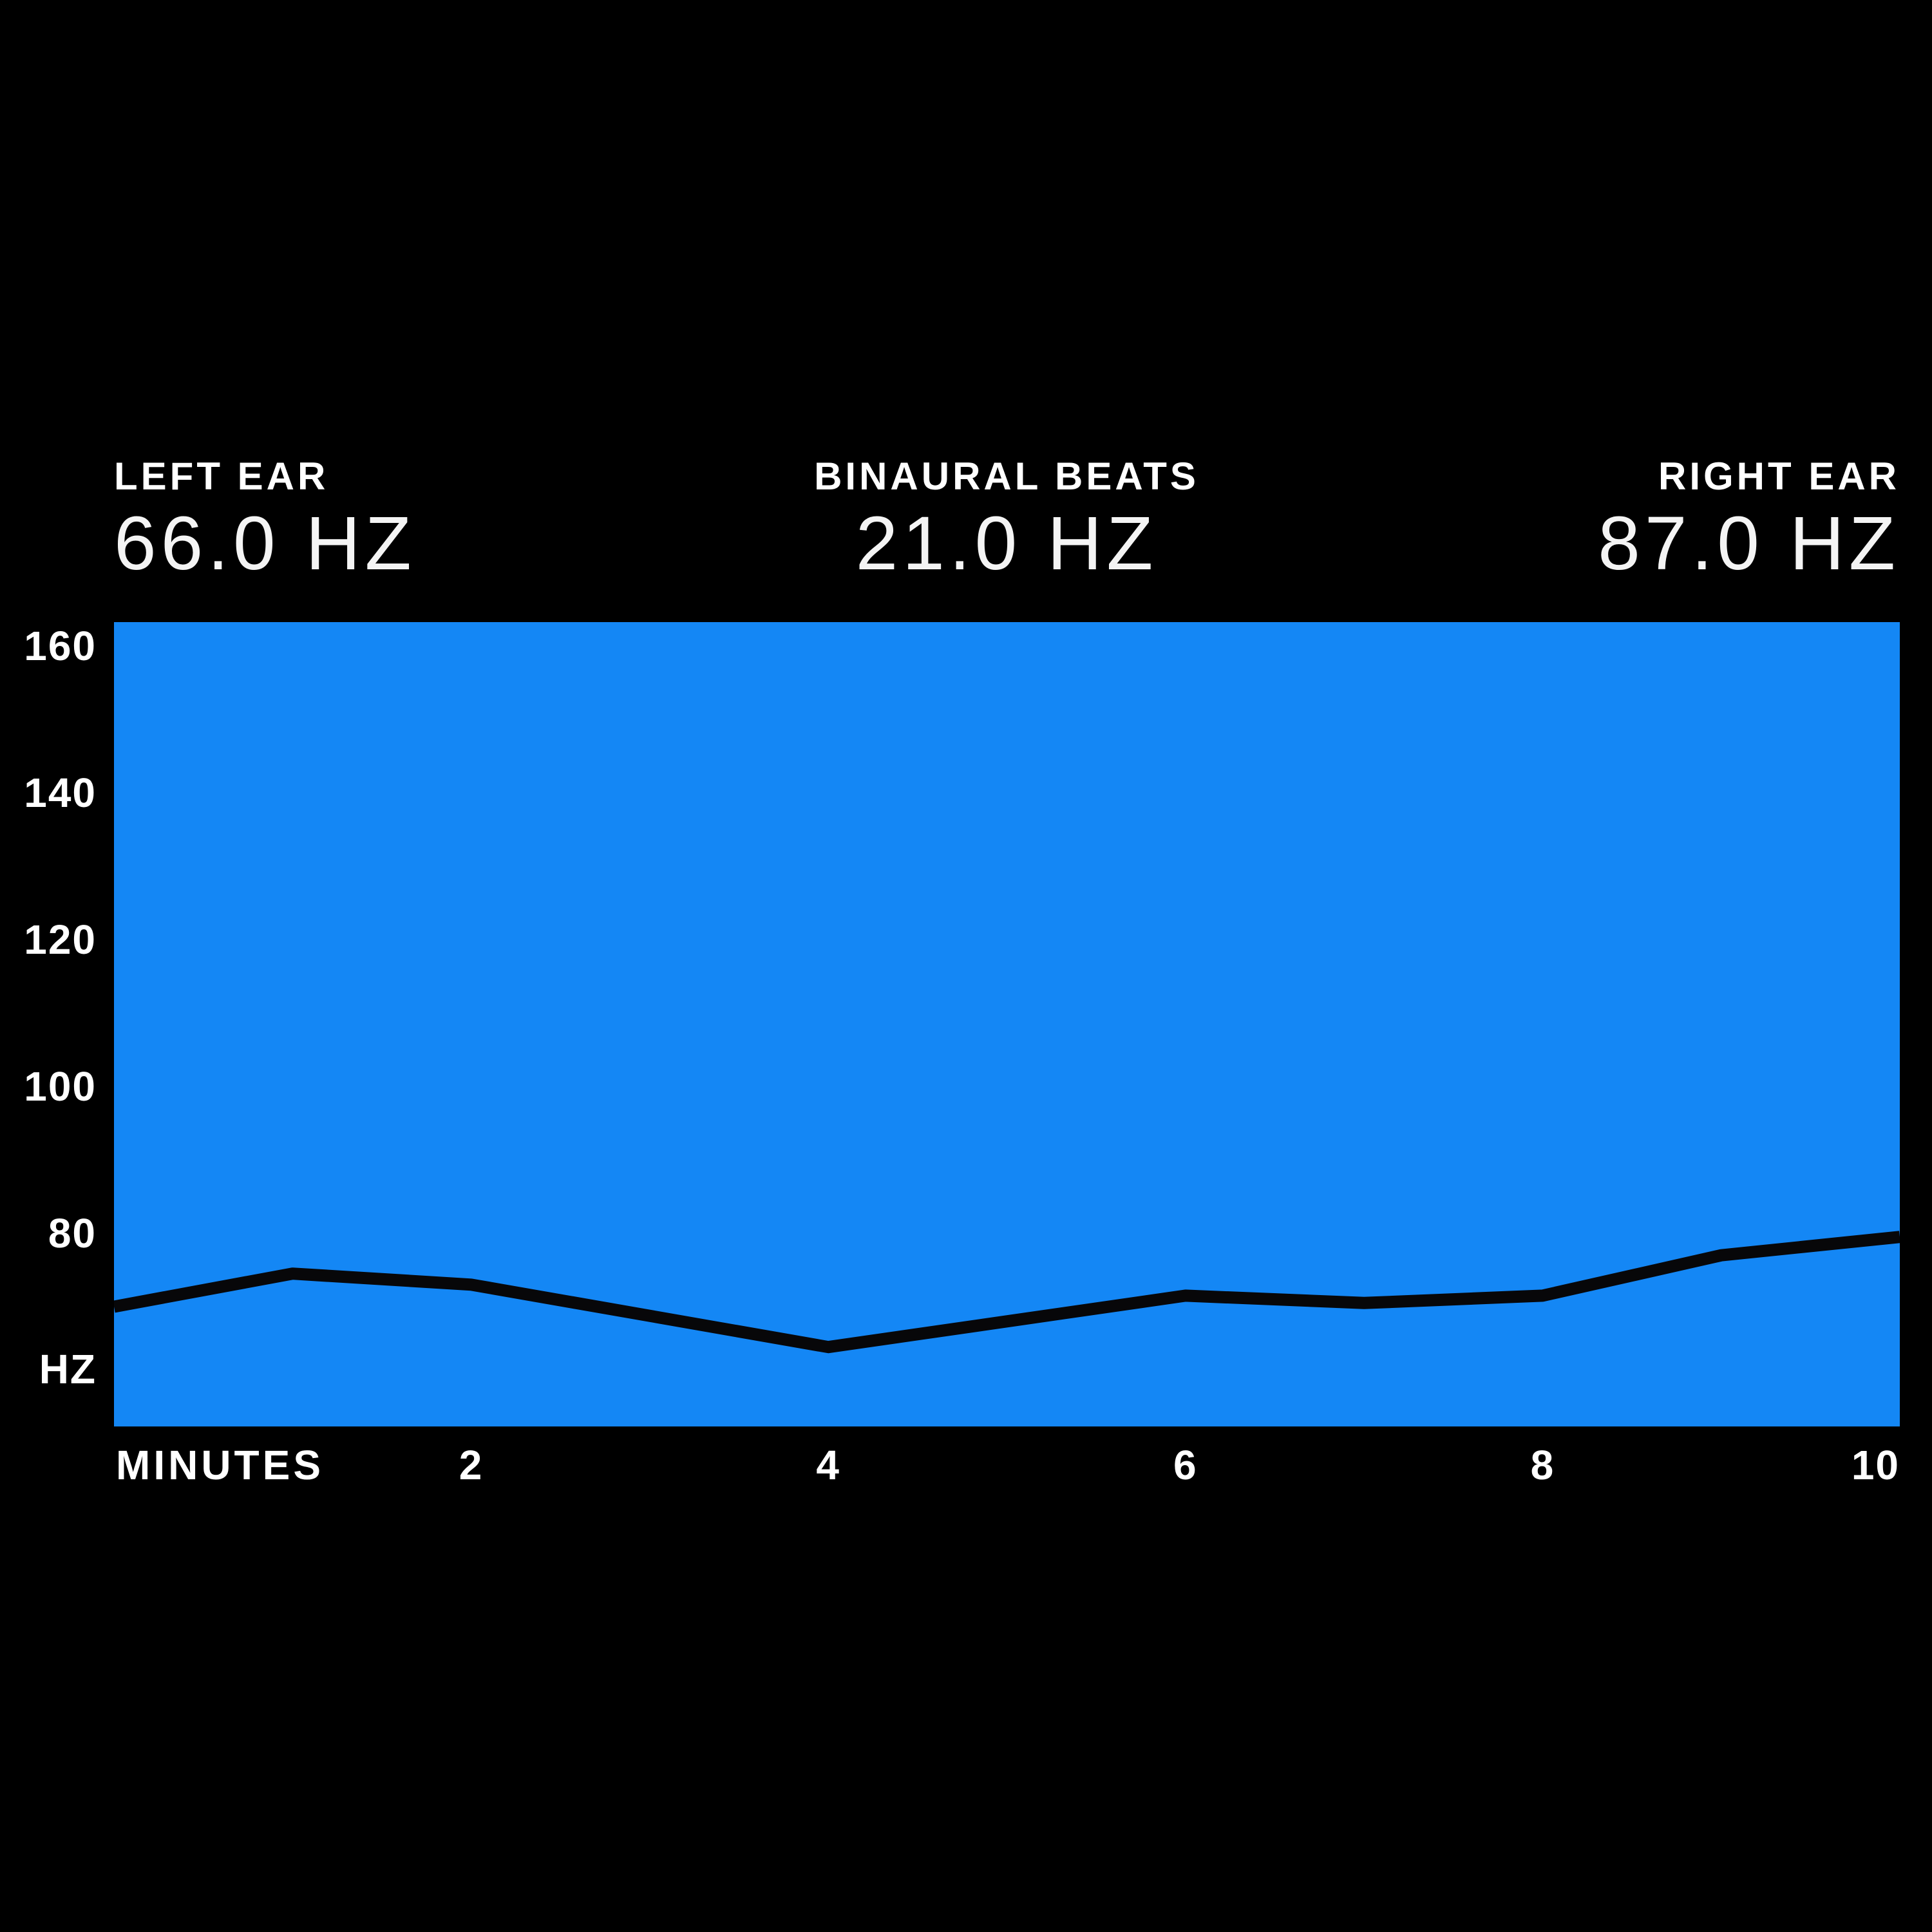  I want to click on left-ear-value: 66.0 HZ, so click(265, 543).